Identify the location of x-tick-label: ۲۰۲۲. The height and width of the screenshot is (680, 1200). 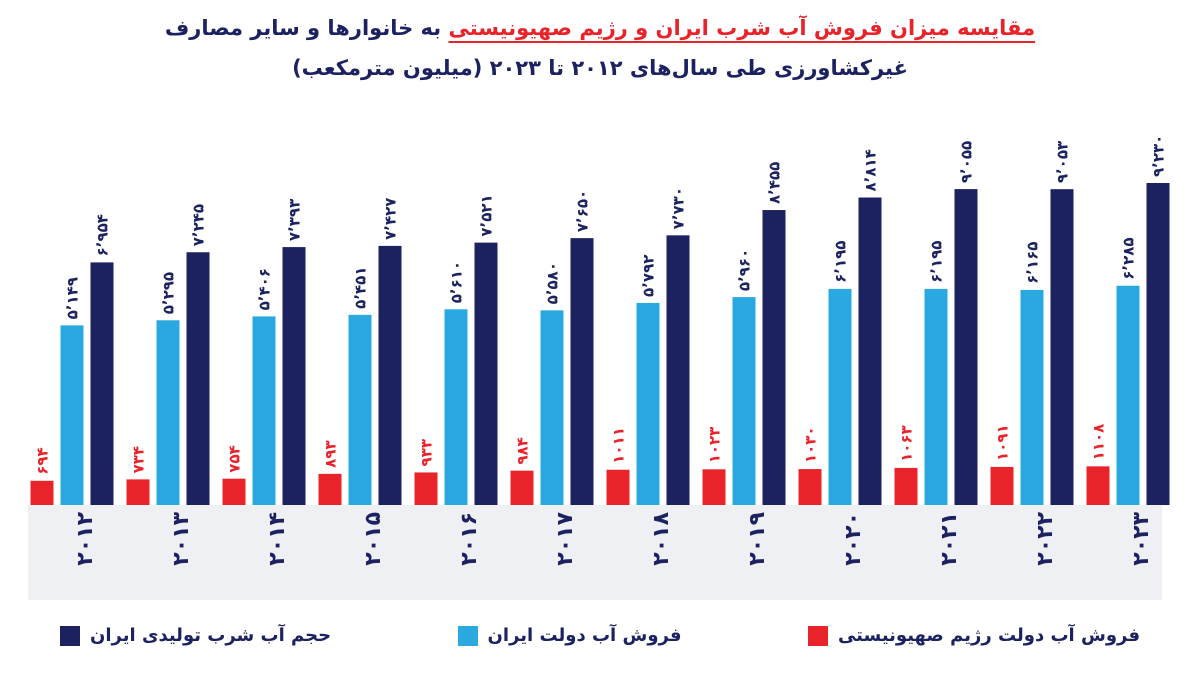
(1045, 538).